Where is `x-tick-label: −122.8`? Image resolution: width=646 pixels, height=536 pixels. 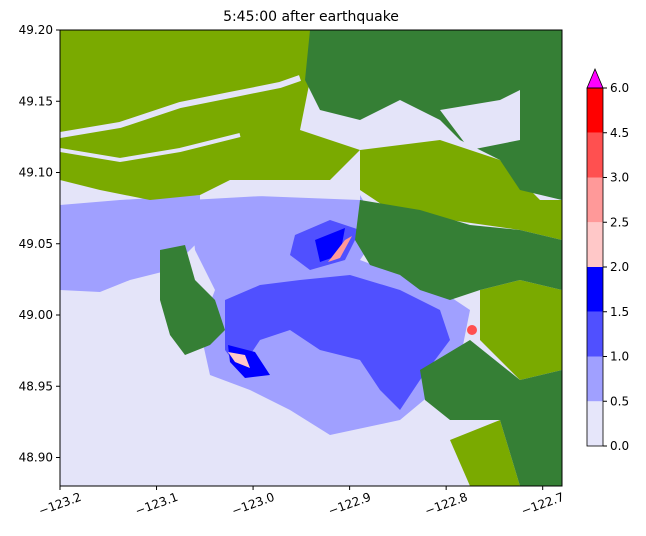
x-tick-label: −122.8 is located at coordinates (446, 504).